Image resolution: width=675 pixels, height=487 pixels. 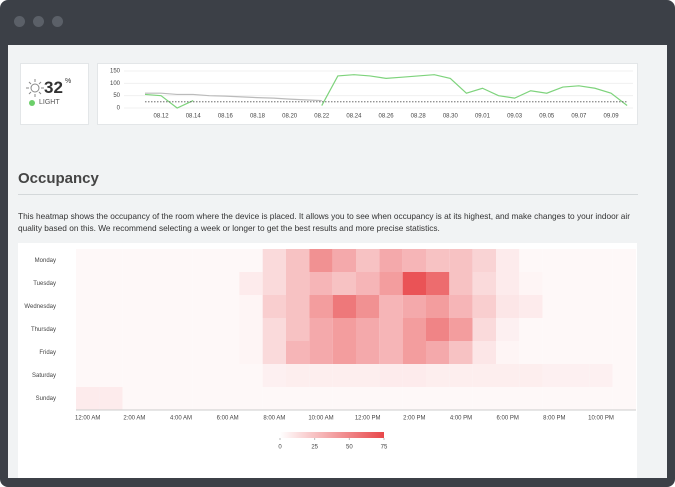 I want to click on x-tick-label: 09.01, so click(x=483, y=117).